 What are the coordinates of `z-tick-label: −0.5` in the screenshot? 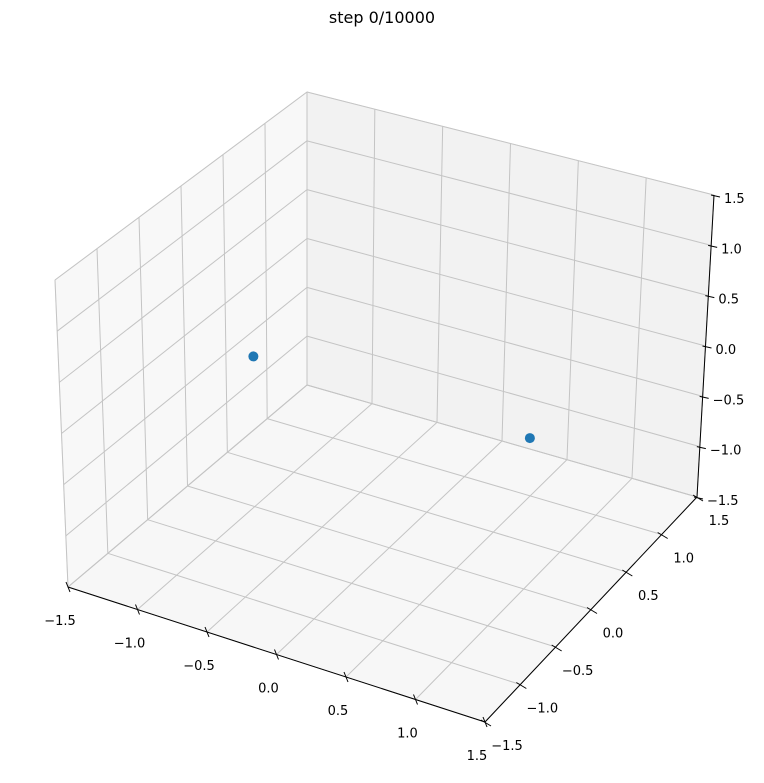 It's located at (729, 400).